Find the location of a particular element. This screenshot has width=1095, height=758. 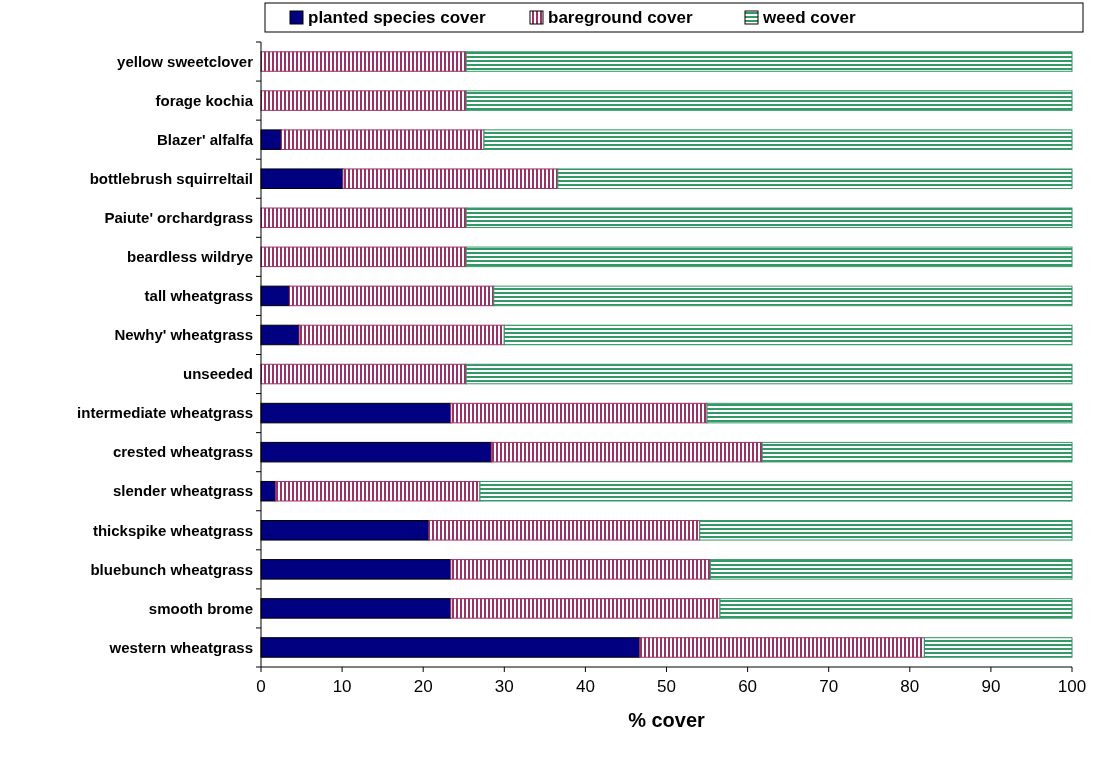

x-tick-label: 20 is located at coordinates (423, 686).